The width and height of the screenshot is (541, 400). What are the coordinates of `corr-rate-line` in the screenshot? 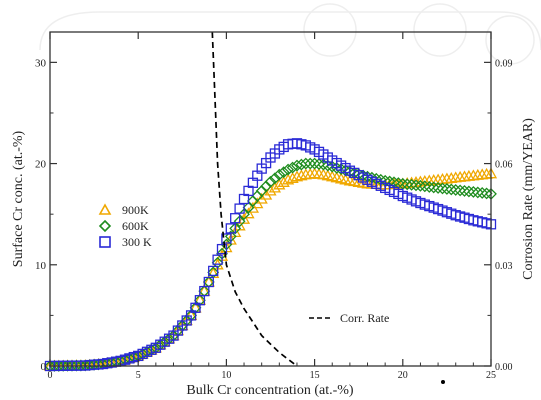 It's located at (254, 199).